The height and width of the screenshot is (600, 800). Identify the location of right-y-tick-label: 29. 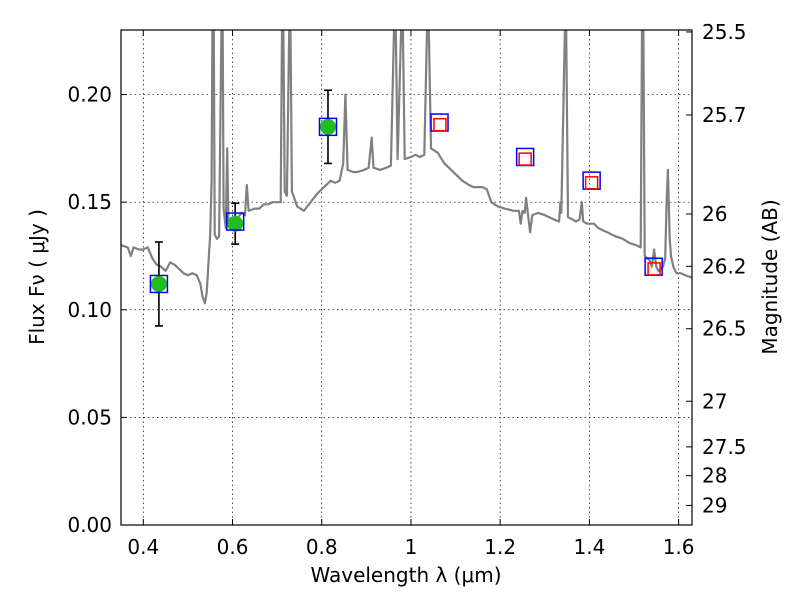
(714, 505).